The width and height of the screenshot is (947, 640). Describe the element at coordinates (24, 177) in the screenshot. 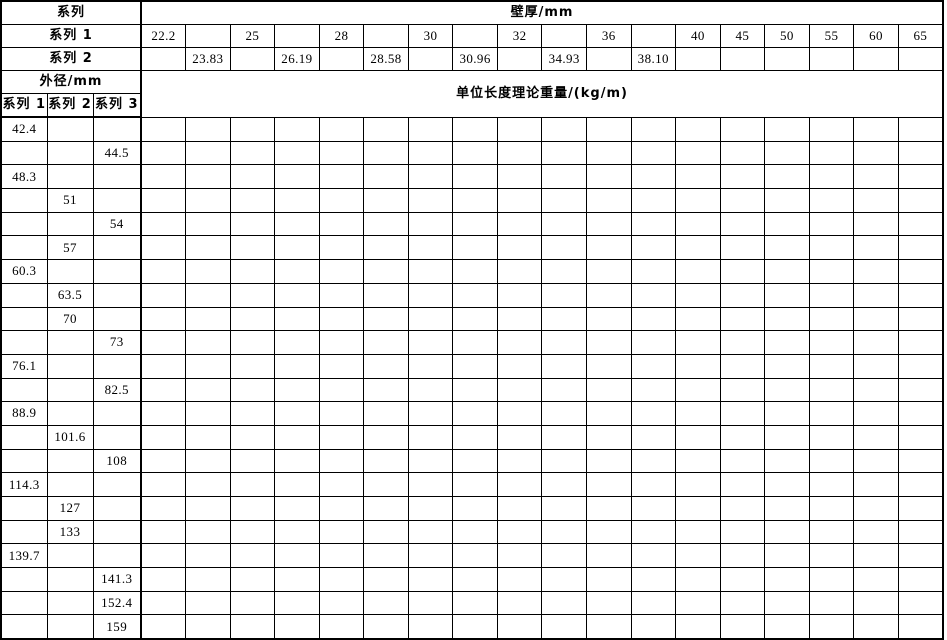

I see `od-series1-value: 48.3` at that location.